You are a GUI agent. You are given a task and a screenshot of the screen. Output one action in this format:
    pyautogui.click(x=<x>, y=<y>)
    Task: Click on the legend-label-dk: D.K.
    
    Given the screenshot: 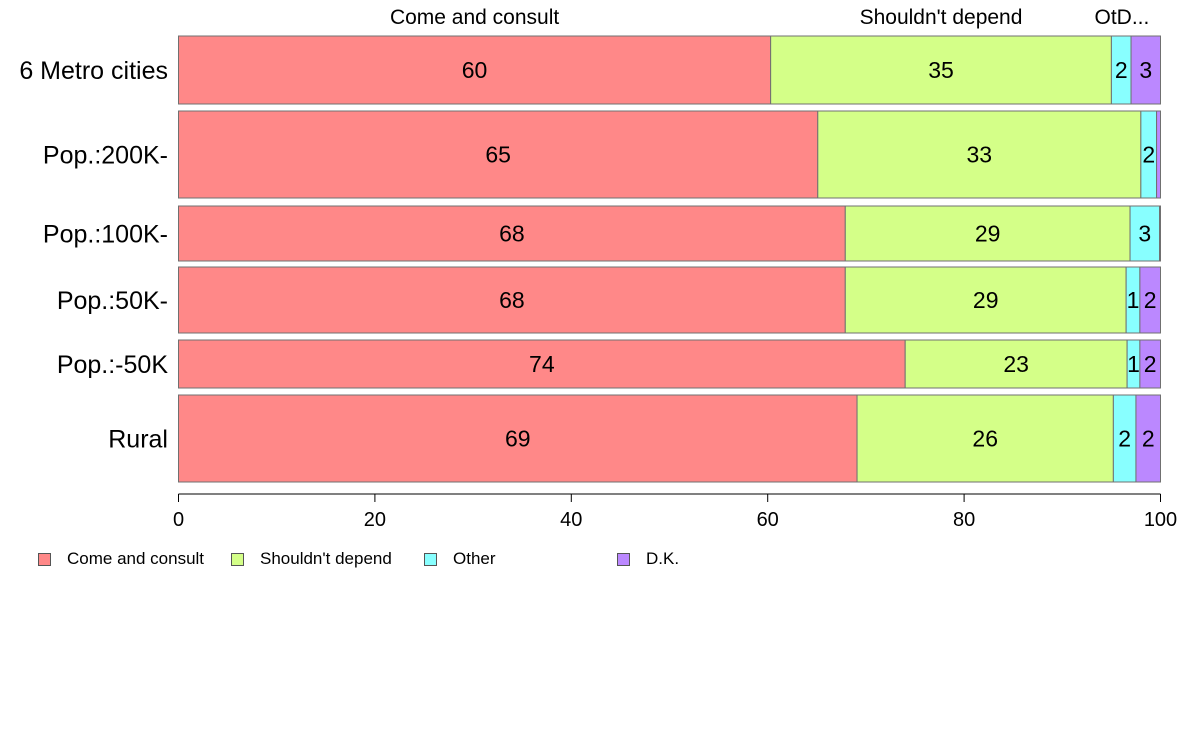 What is the action you would take?
    pyautogui.click(x=663, y=558)
    